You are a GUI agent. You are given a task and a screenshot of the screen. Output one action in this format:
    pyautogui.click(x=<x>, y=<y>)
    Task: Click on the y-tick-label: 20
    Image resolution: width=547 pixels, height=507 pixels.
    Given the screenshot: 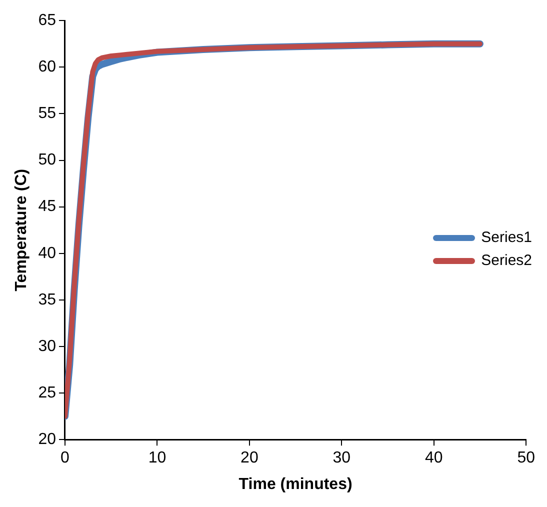 What is the action you would take?
    pyautogui.click(x=47, y=439)
    